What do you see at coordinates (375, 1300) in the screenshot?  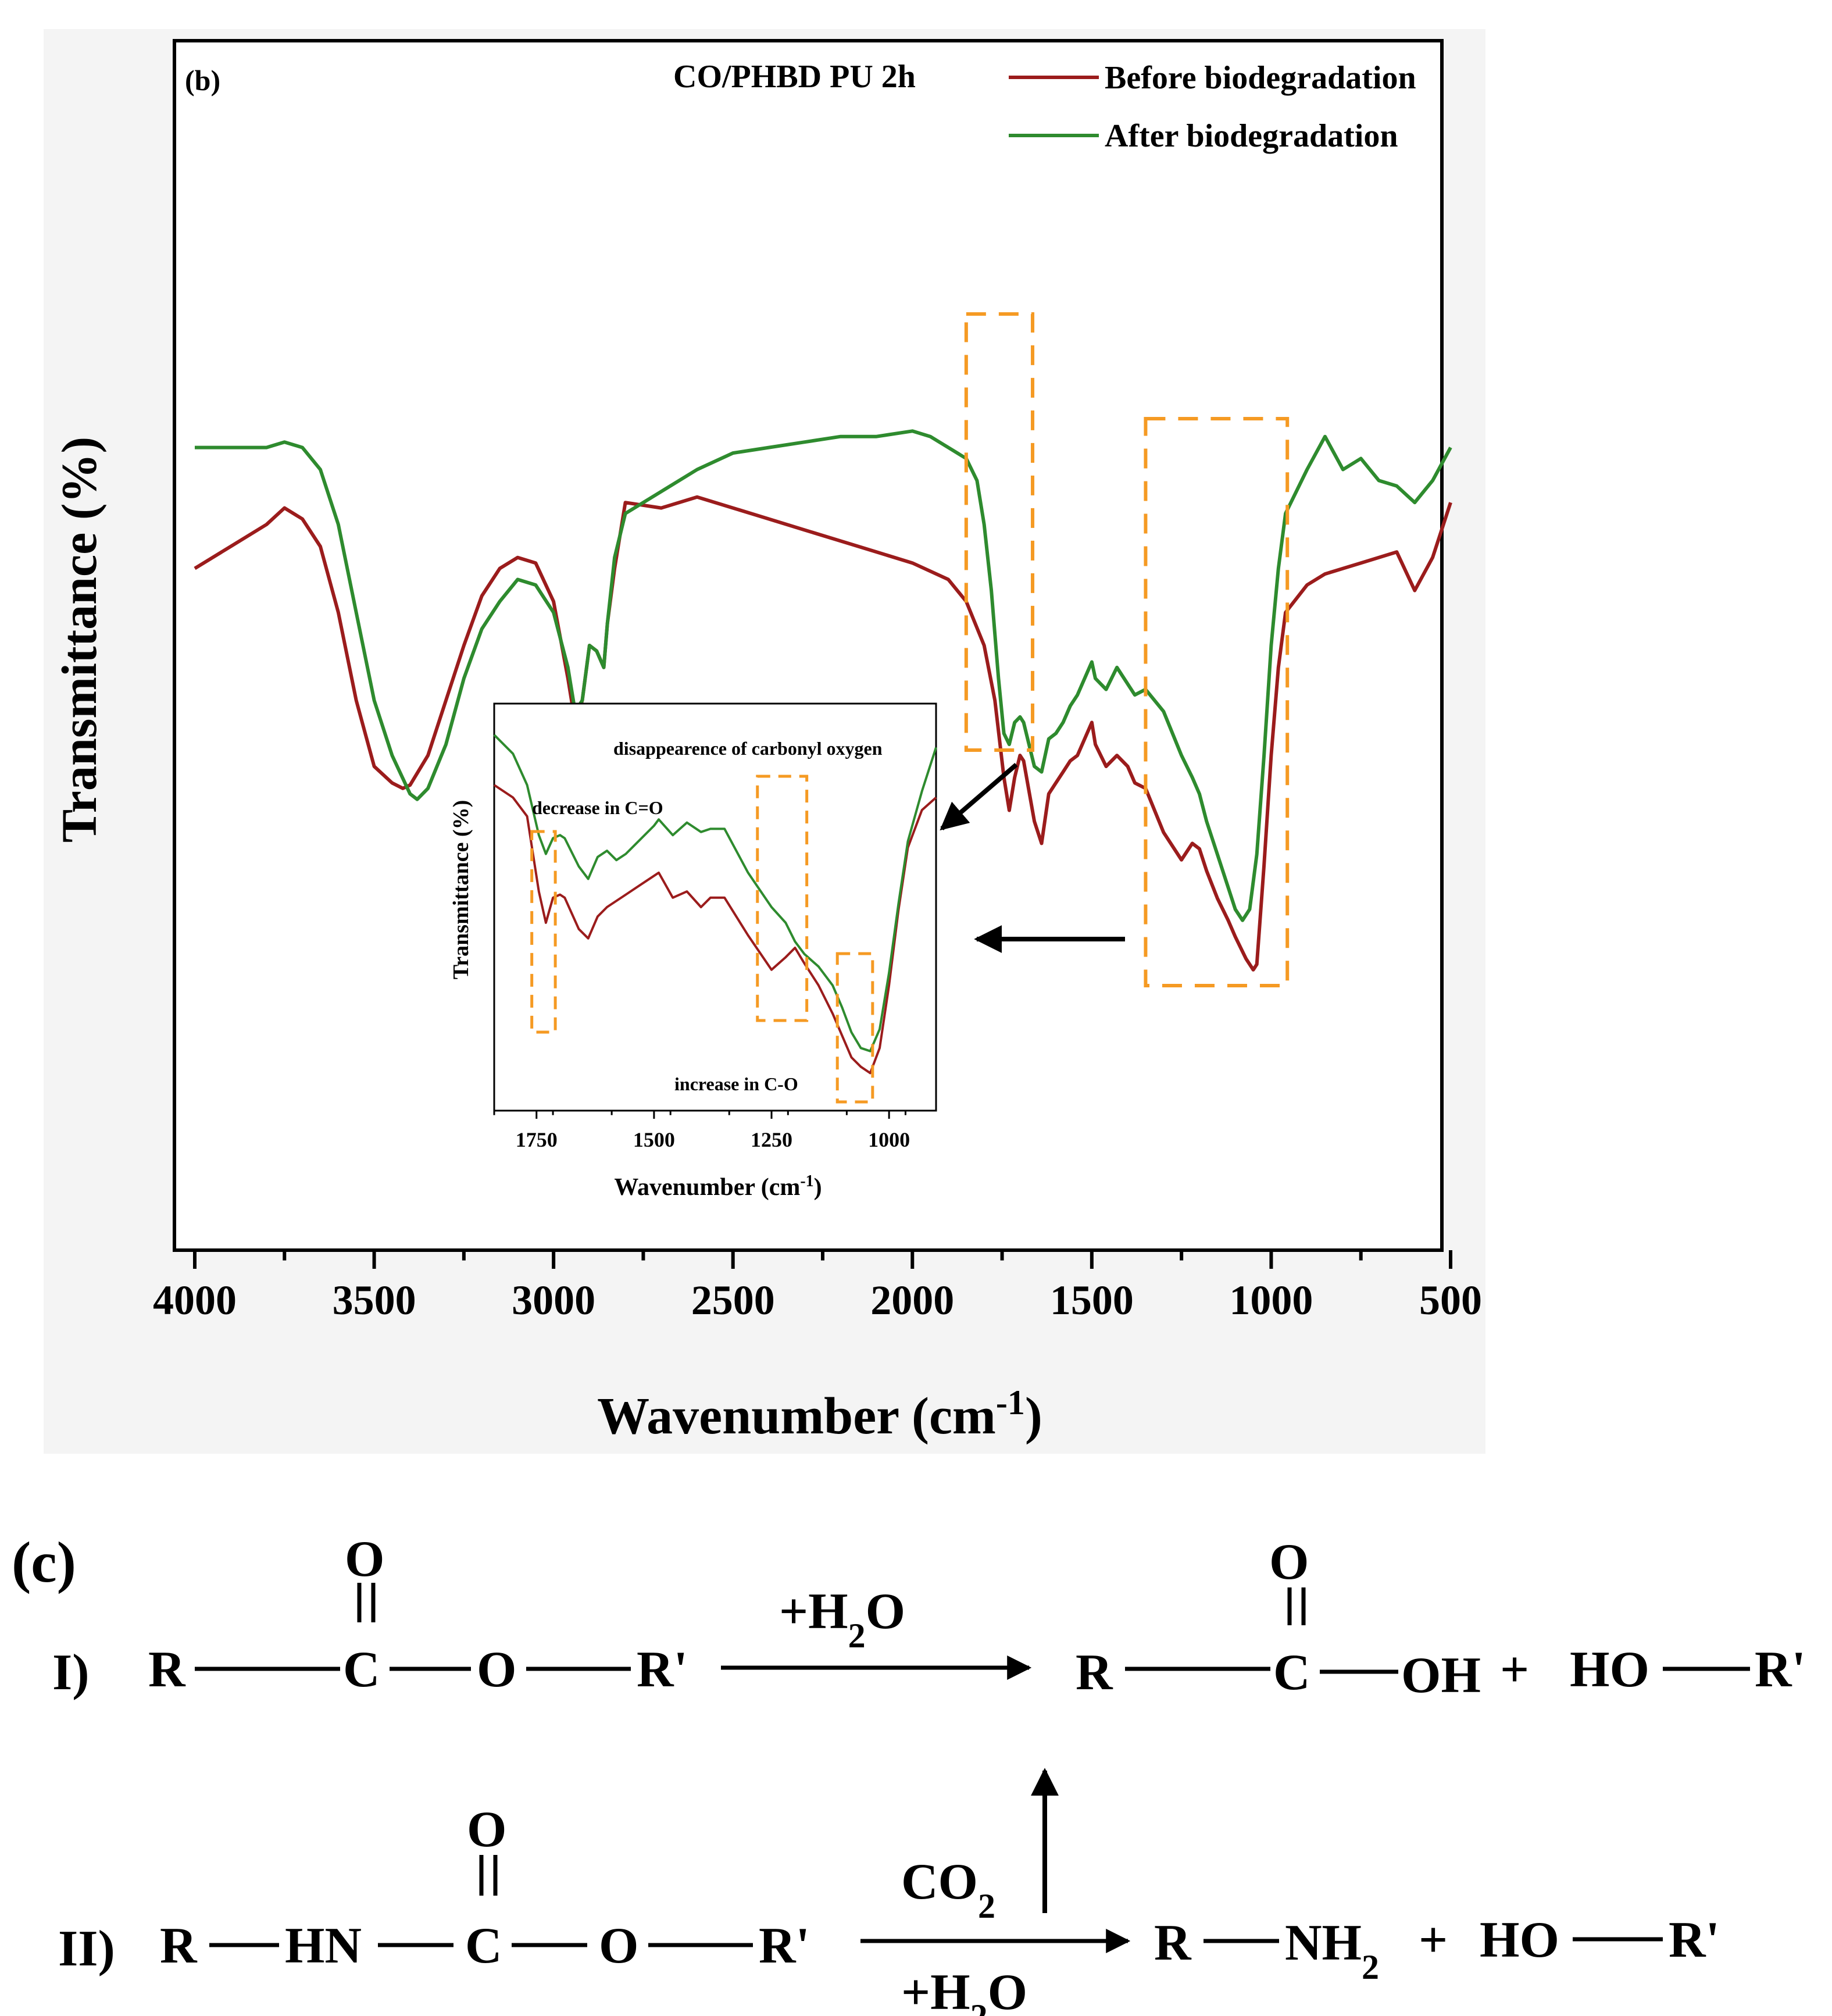 I see `x-tick-label: 3500` at bounding box center [375, 1300].